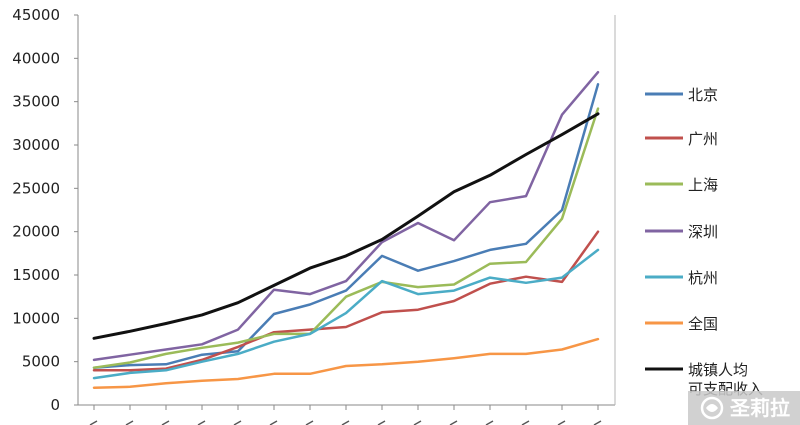 This screenshot has height=425, width=800. Describe the element at coordinates (41, 362) in the screenshot. I see `y-tick-label: 5000` at that location.